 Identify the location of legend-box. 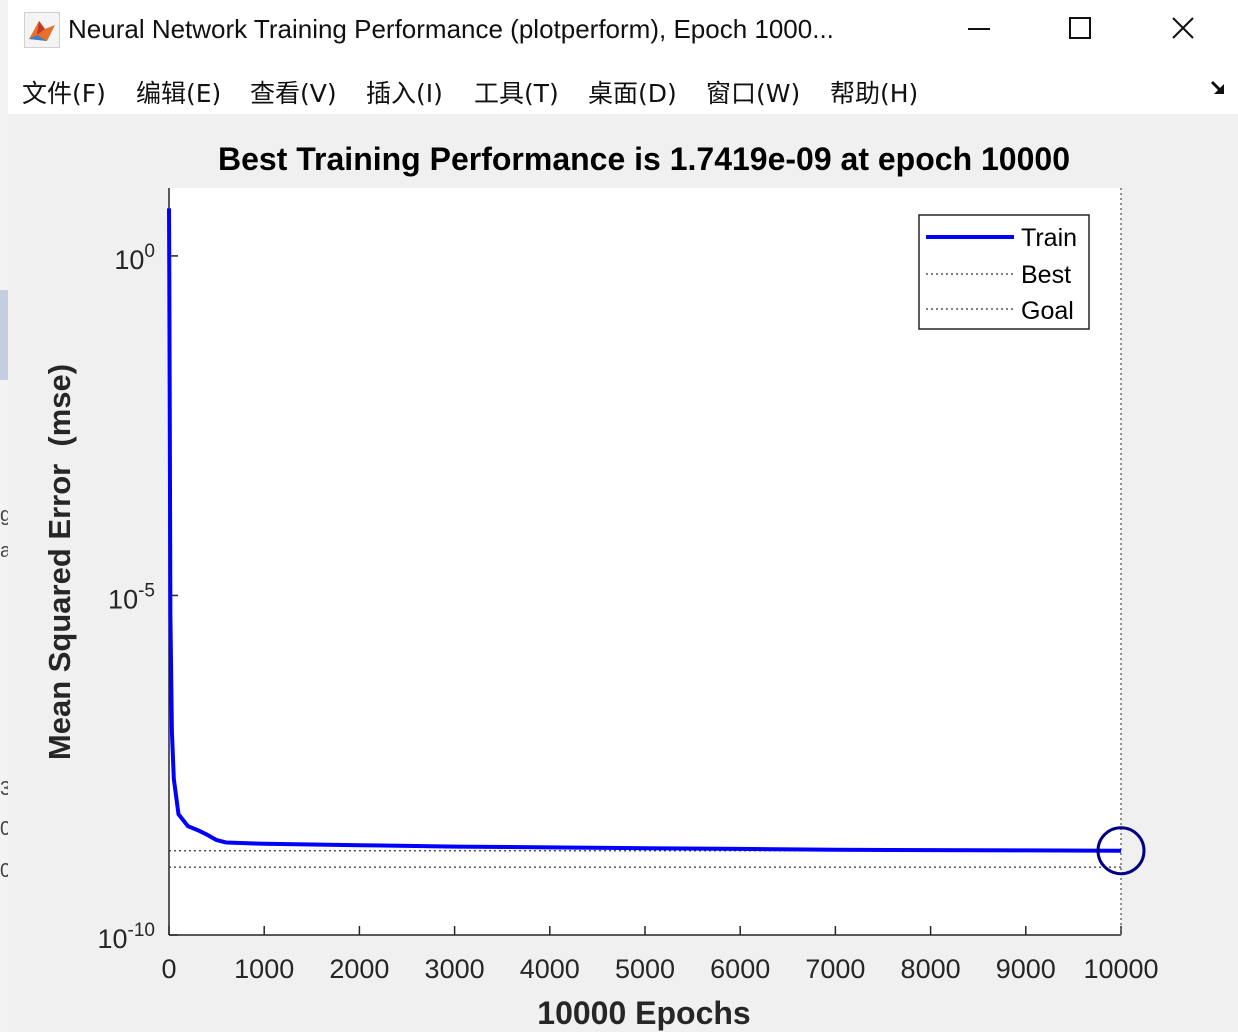
(1004, 272).